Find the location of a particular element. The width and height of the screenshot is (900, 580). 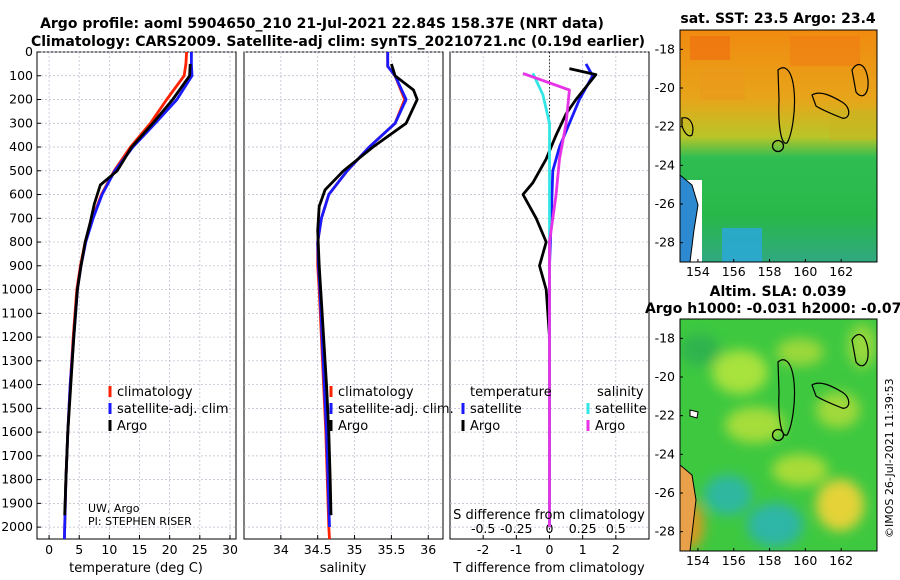

legend-label-temperature-argo: Argo is located at coordinates (485, 426).